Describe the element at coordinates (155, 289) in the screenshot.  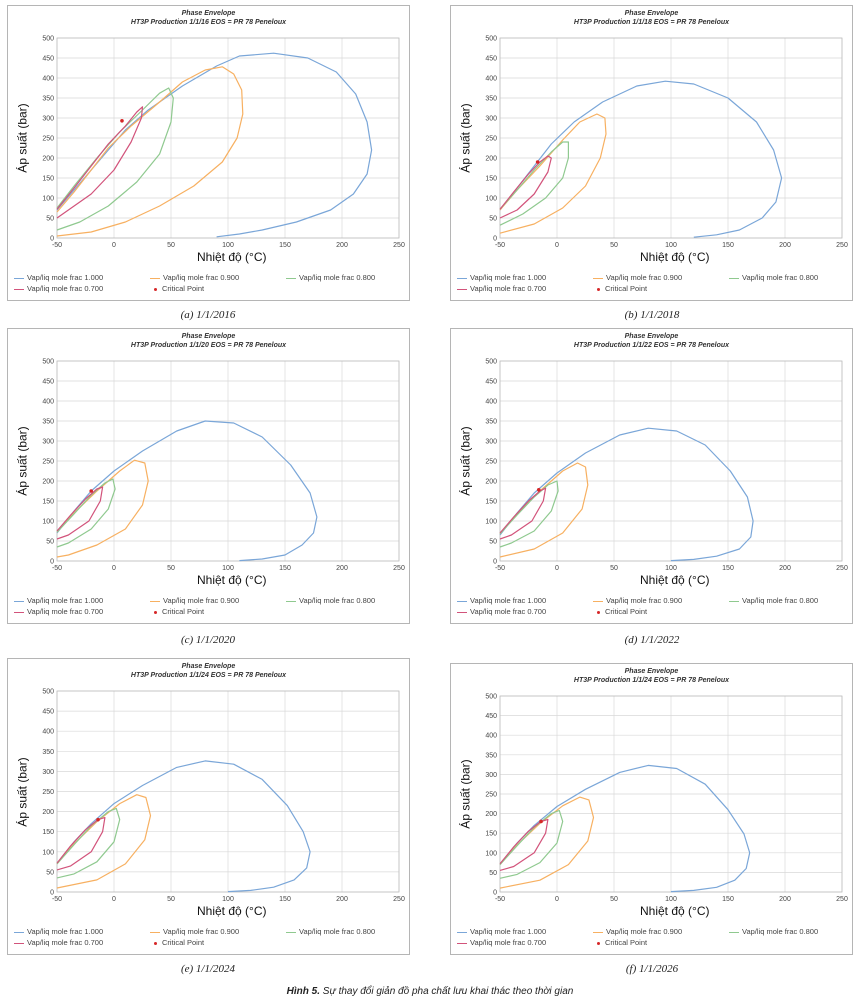
I see `legend-marker` at that location.